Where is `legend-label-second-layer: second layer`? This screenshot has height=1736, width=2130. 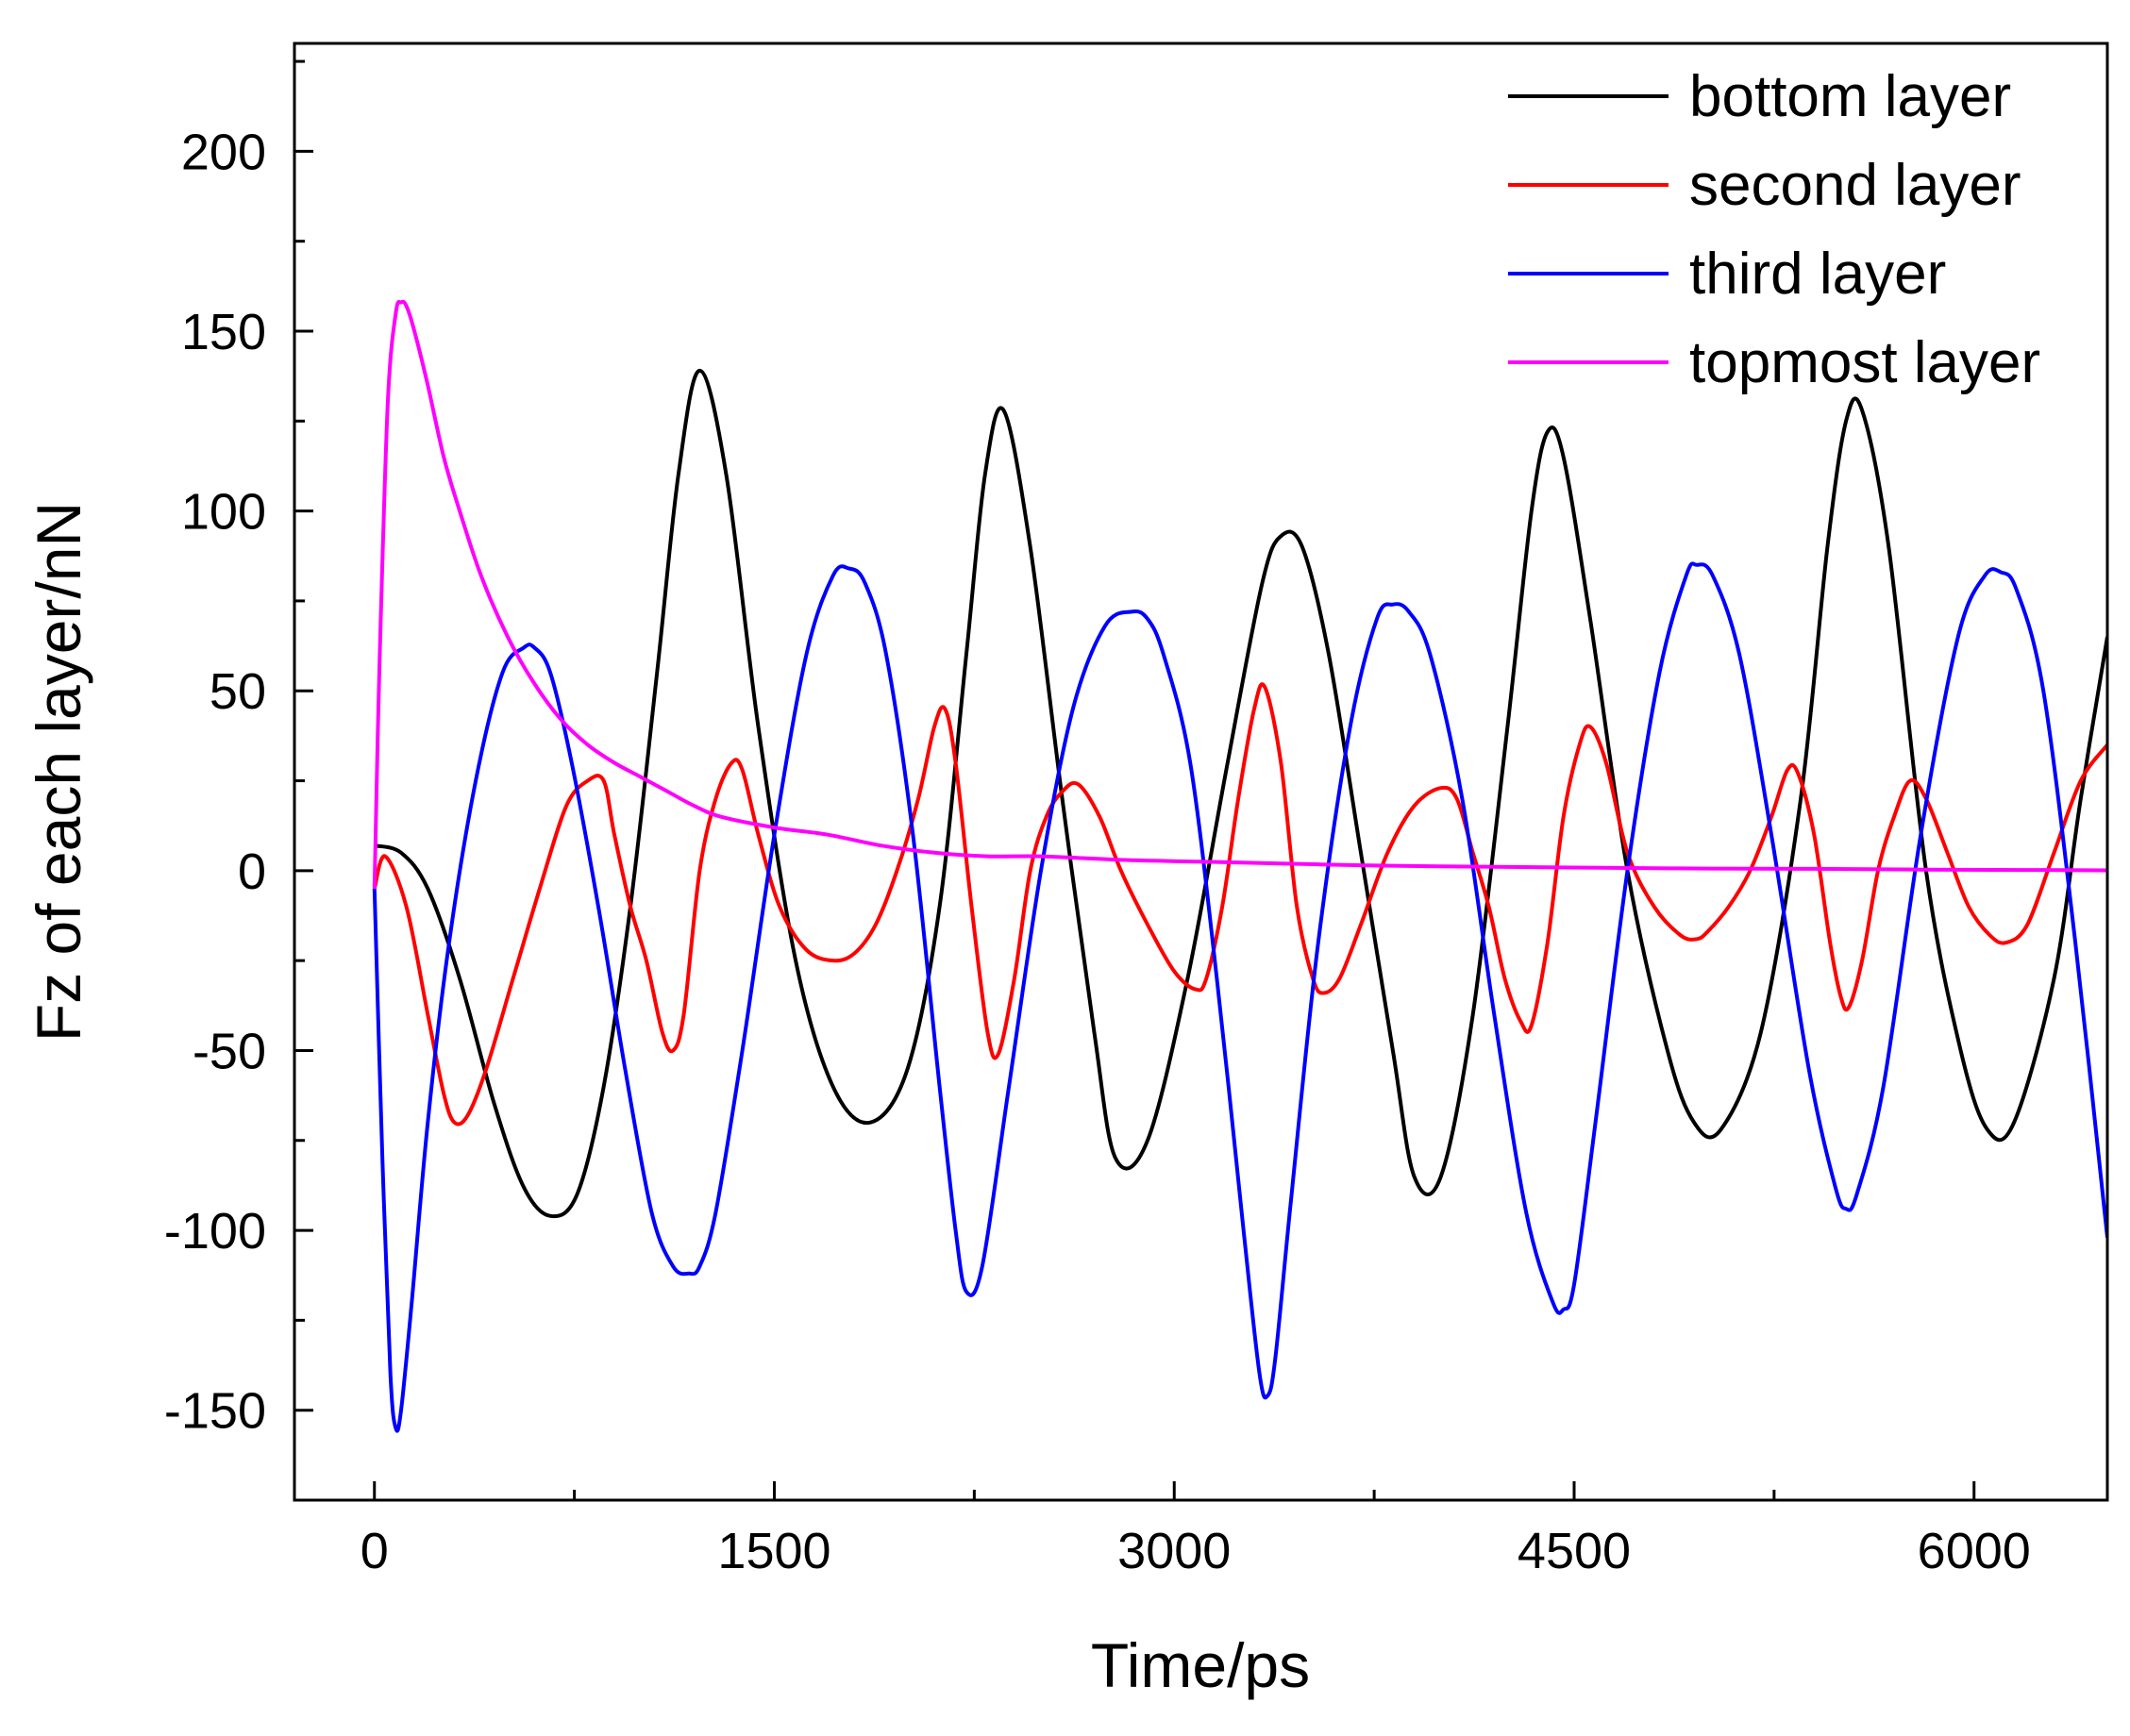
legend-label-second-layer: second layer is located at coordinates (1855, 185).